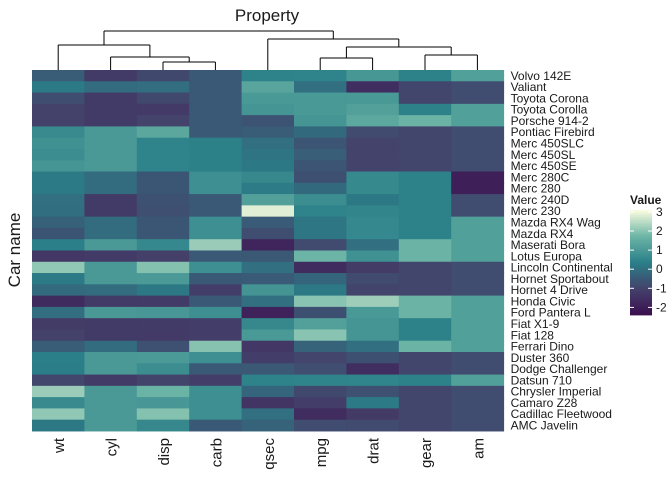  What do you see at coordinates (269, 454) in the screenshot?
I see `x-tick-label: qsec` at bounding box center [269, 454].